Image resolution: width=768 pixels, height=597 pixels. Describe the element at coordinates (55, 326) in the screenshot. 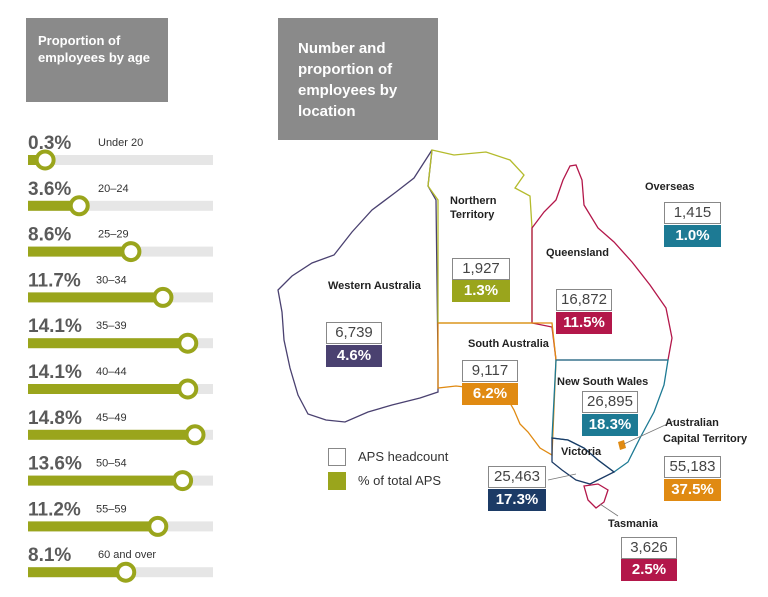

I see `age-percent-label-4: 14.1%` at that location.